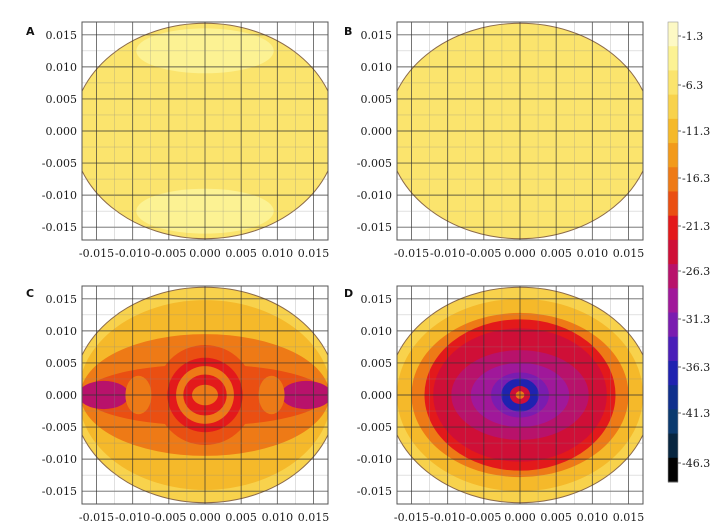 This screenshot has width=727, height=531. I want to click on panel-label: B, so click(348, 31).